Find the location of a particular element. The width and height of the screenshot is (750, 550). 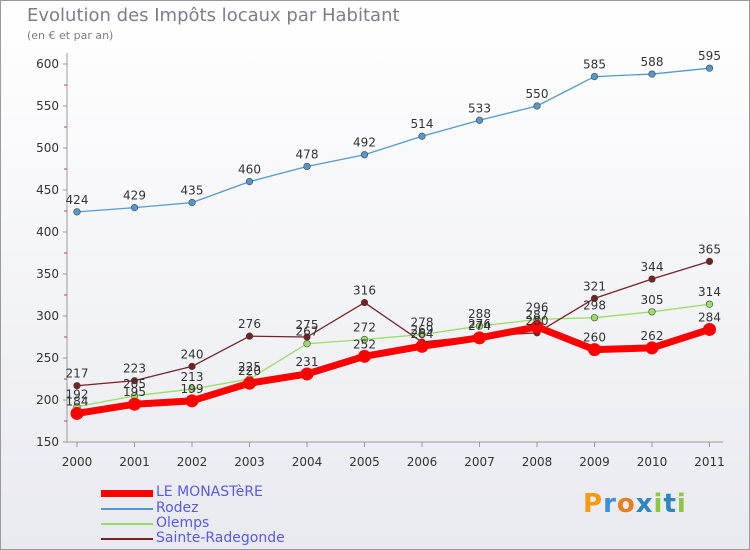

data-label: 192 is located at coordinates (77, 395).